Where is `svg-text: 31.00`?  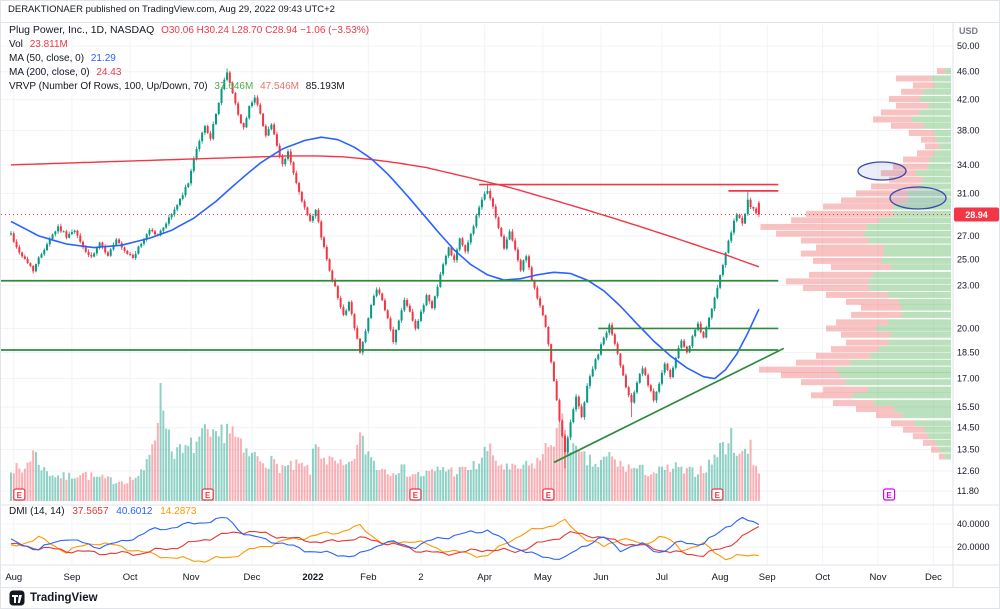 svg-text: 31.00 is located at coordinates (968, 193).